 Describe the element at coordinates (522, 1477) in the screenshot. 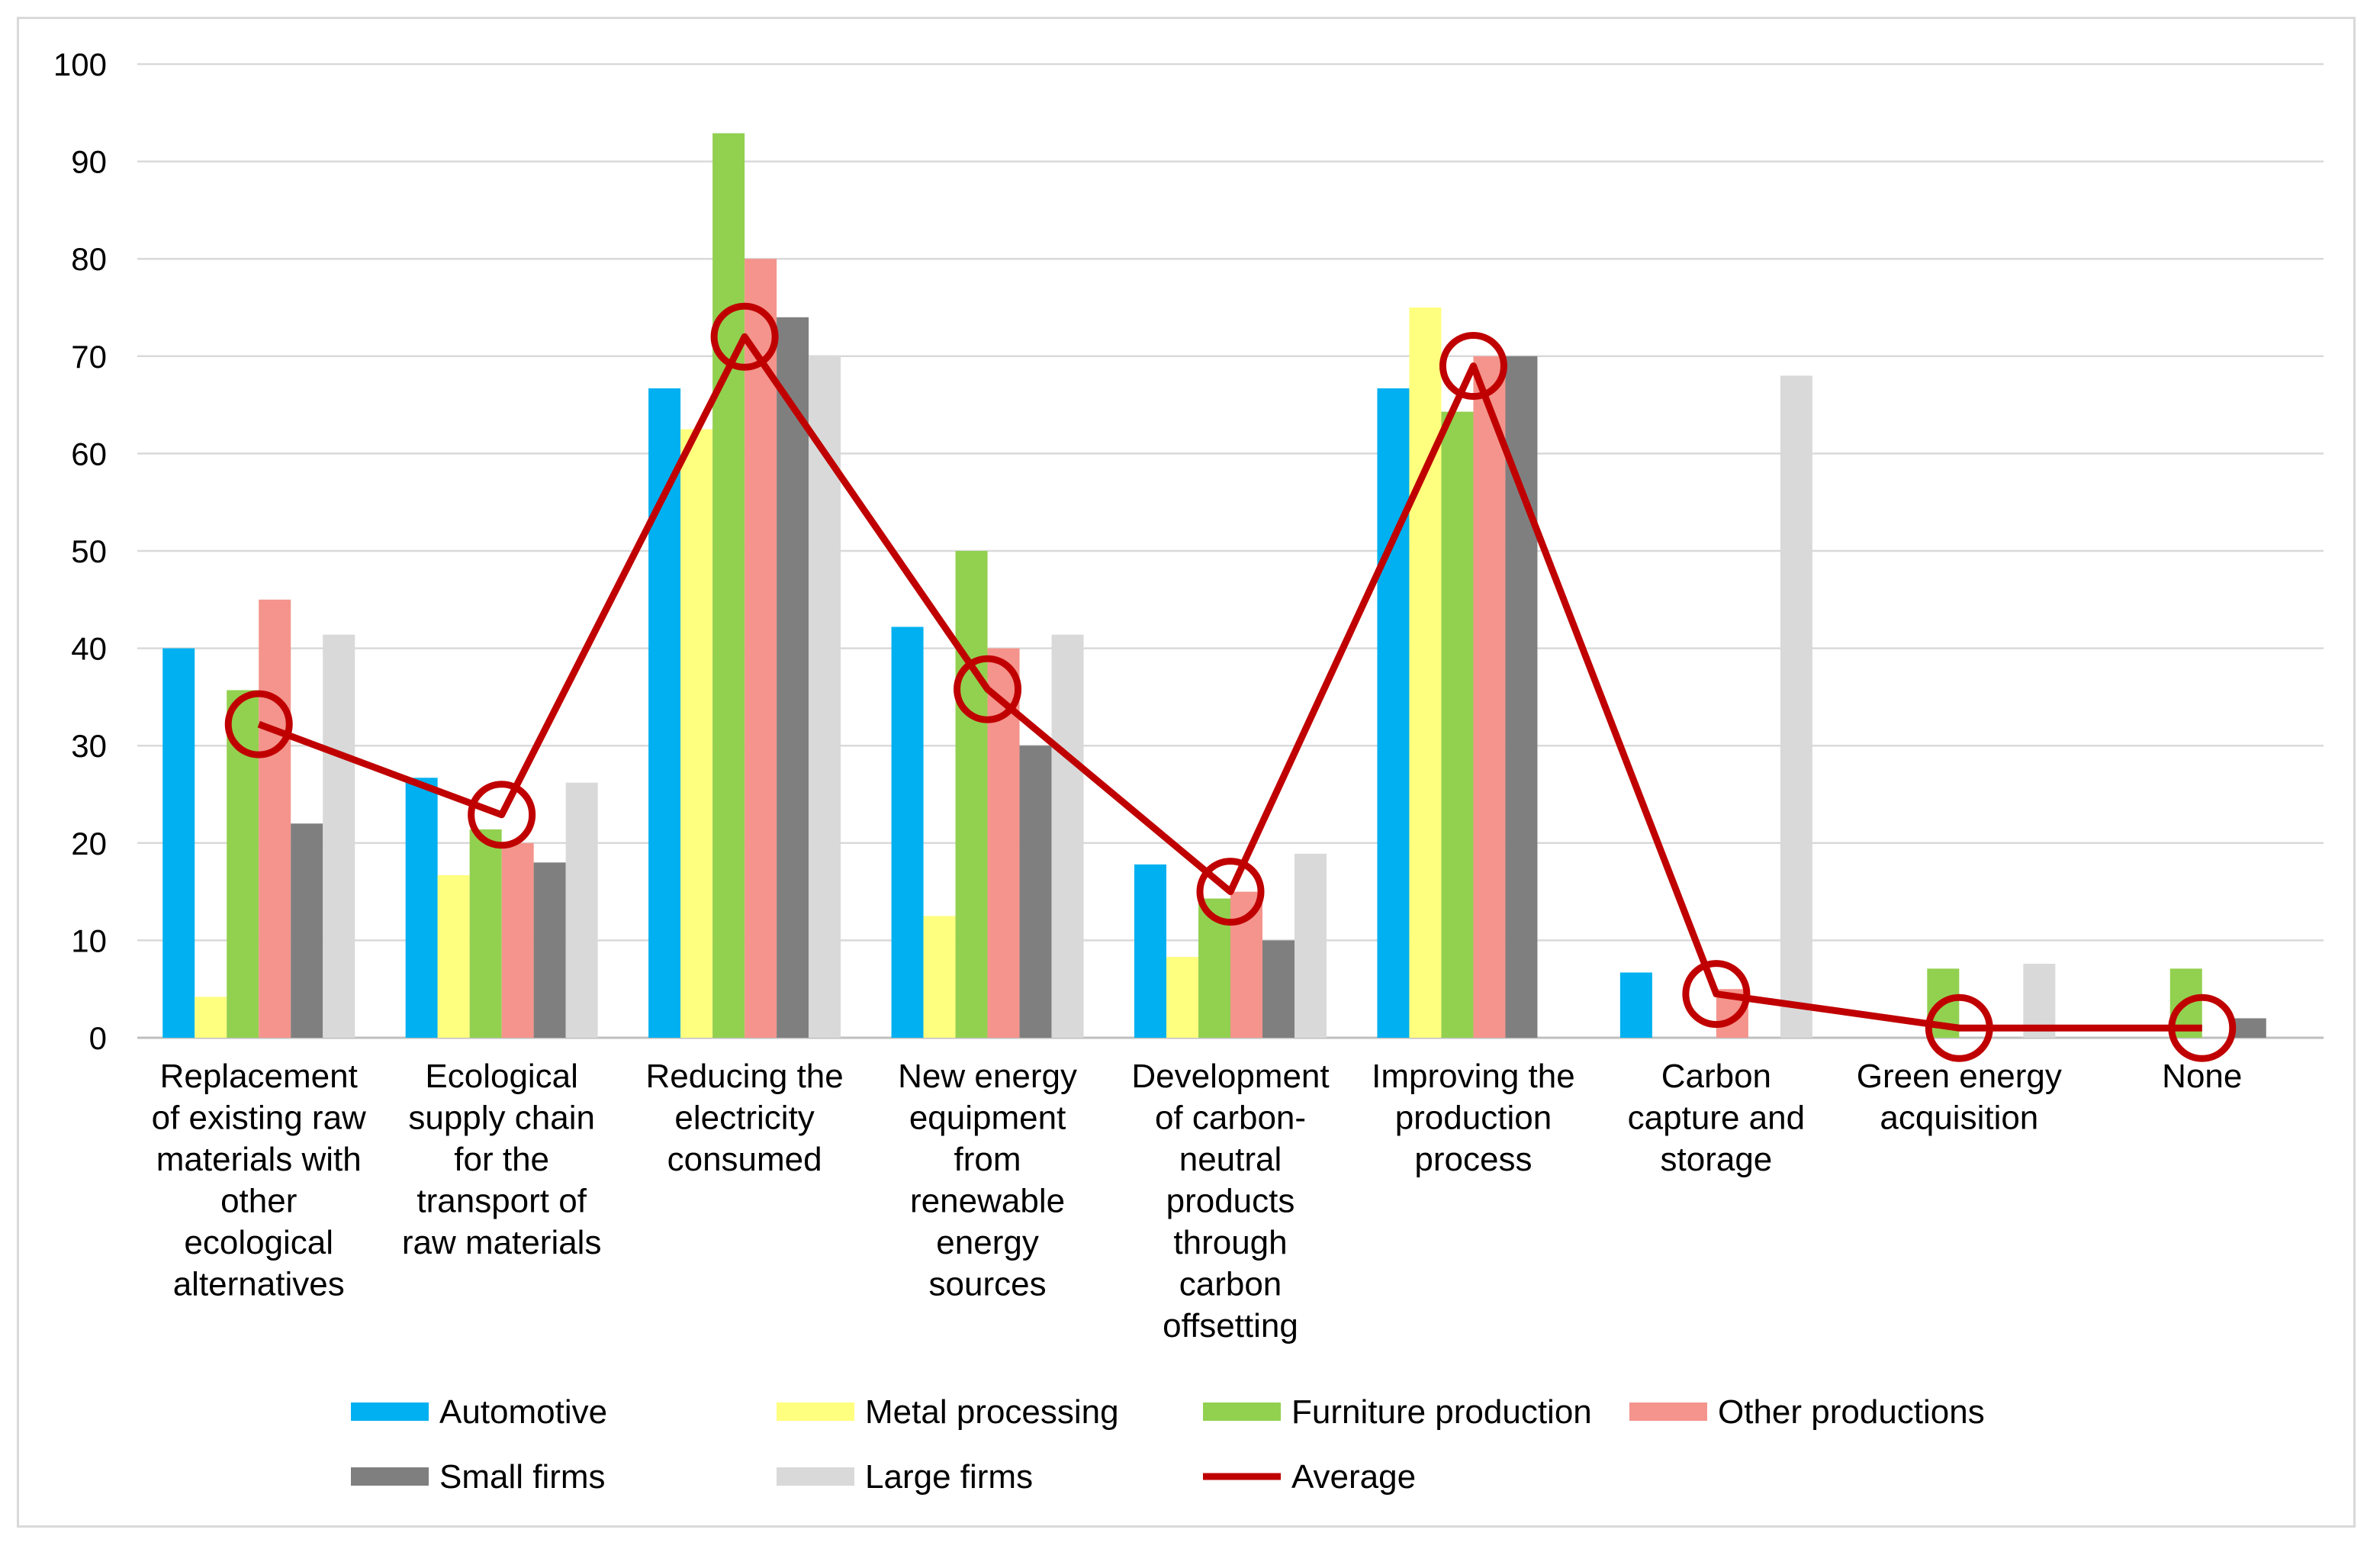

I see `legend-label: Small firms` at that location.